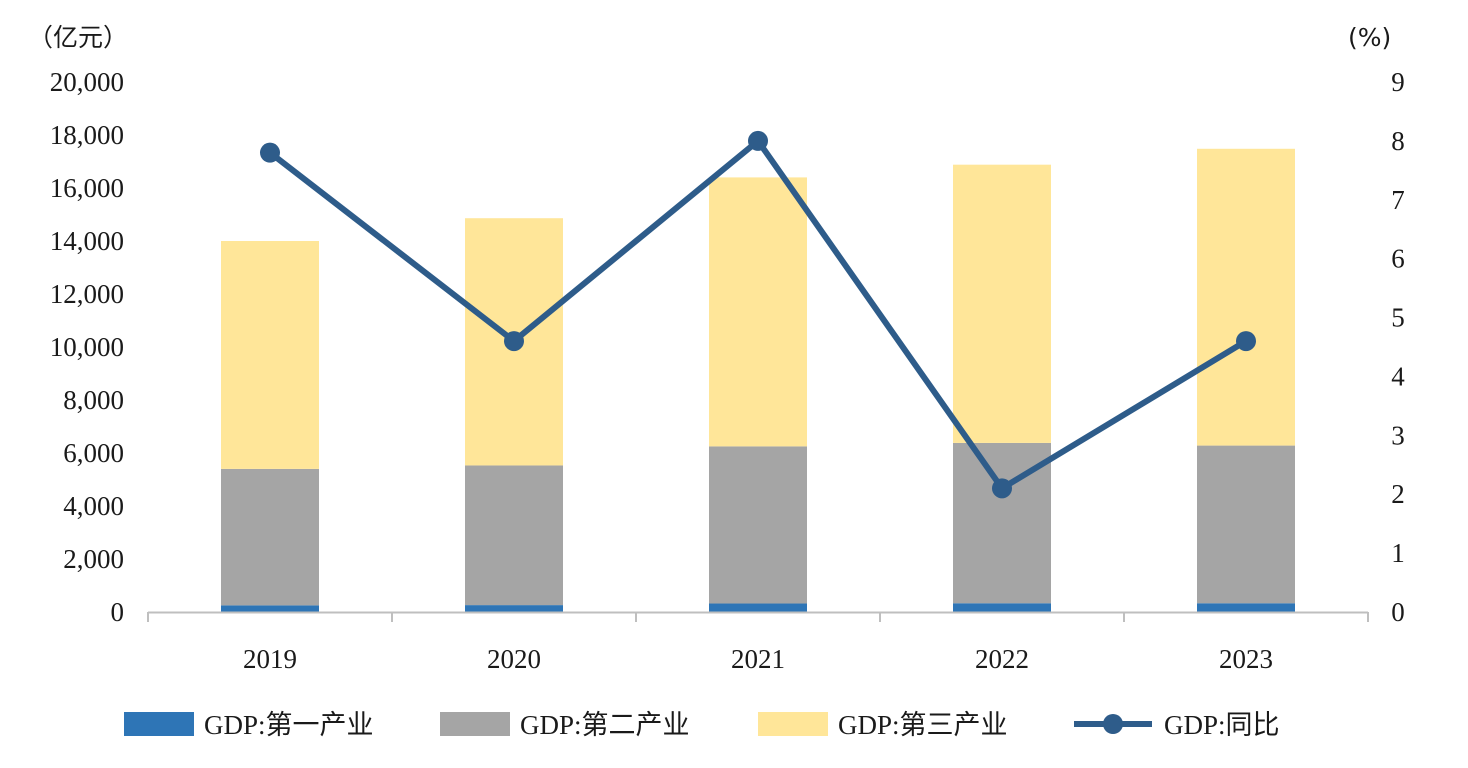 The height and width of the screenshot is (768, 1468). What do you see at coordinates (270, 659) in the screenshot?
I see `x-tick-label: 2019` at bounding box center [270, 659].